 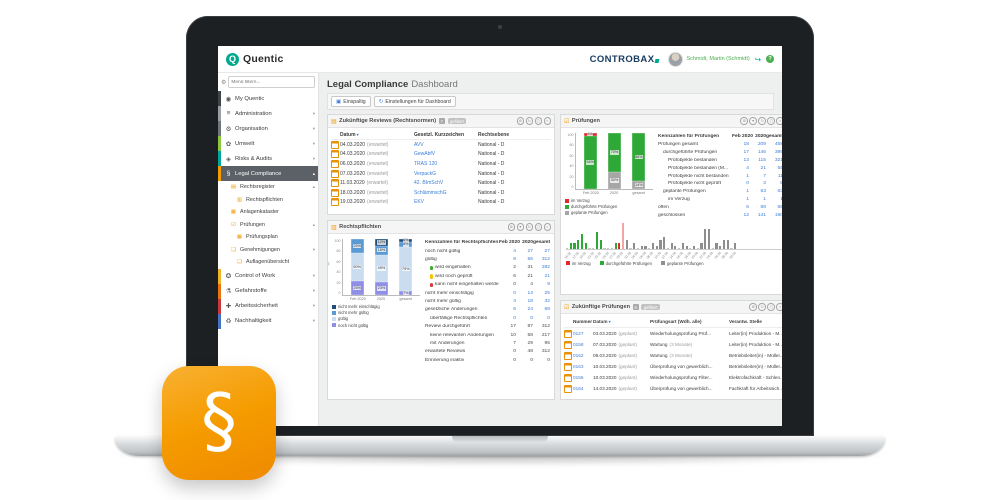 What do you see at coordinates (676, 321) in the screenshot?
I see `column-header-pruefungsart: Prüfungsart (Wdh. alle)` at bounding box center [676, 321].